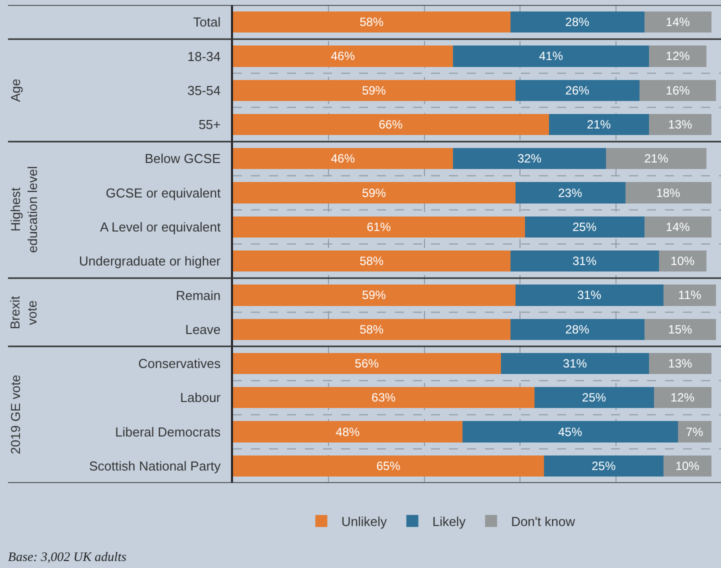  I want to click on legend-label: Likely, so click(449, 522).